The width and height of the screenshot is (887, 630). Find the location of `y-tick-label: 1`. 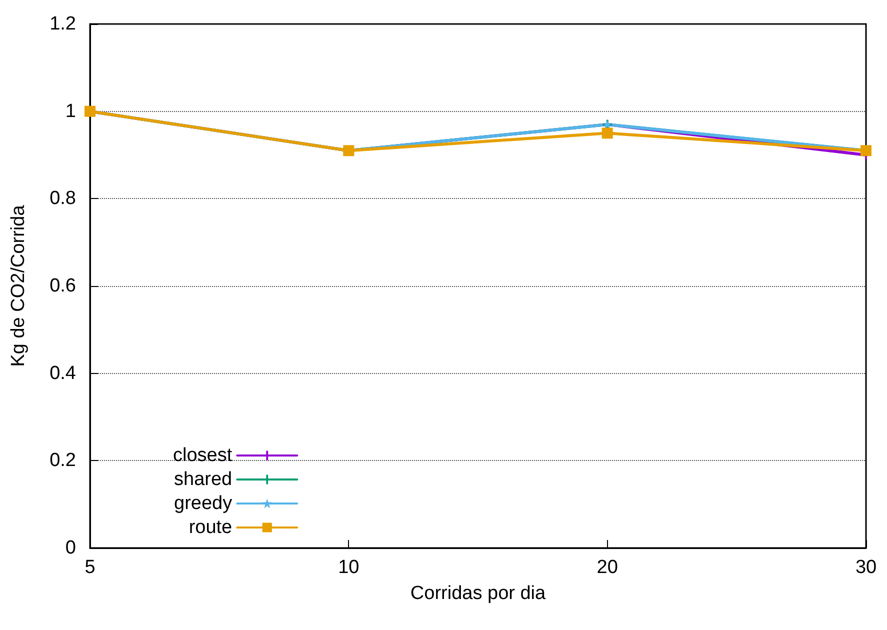

y-tick-label: 1 is located at coordinates (70, 111).